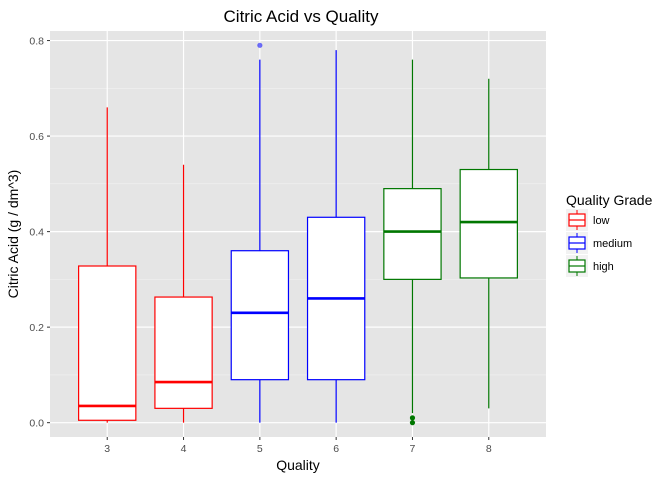 The image size is (672, 480). What do you see at coordinates (590, 266) in the screenshot?
I see `legend-item-high: high` at bounding box center [590, 266].